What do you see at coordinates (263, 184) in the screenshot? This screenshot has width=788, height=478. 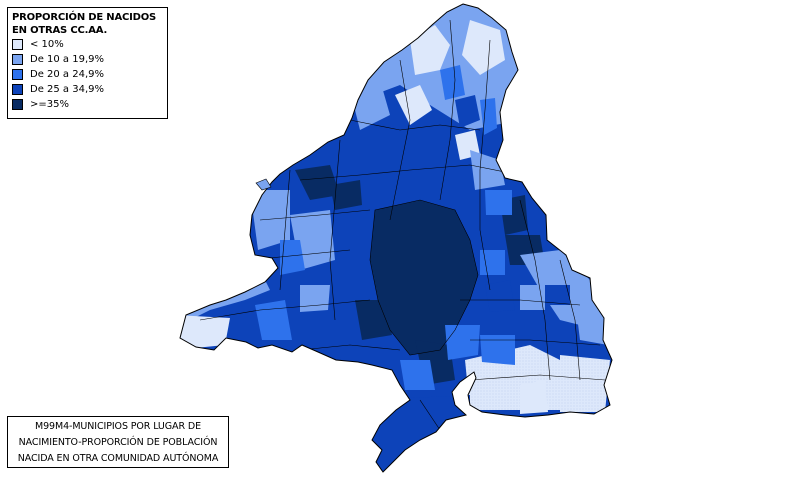 I see `exclave` at bounding box center [263, 184].